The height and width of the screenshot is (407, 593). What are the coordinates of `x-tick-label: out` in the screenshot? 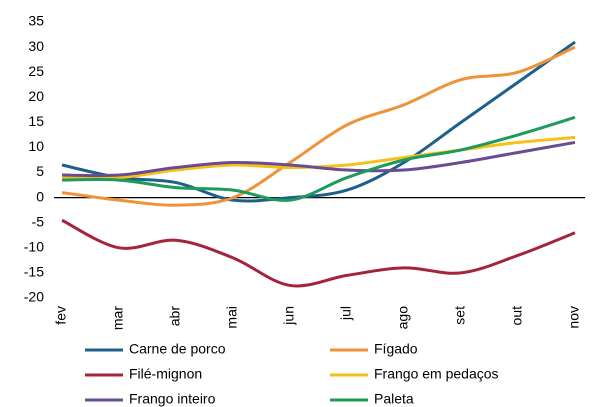 It's located at (517, 316).